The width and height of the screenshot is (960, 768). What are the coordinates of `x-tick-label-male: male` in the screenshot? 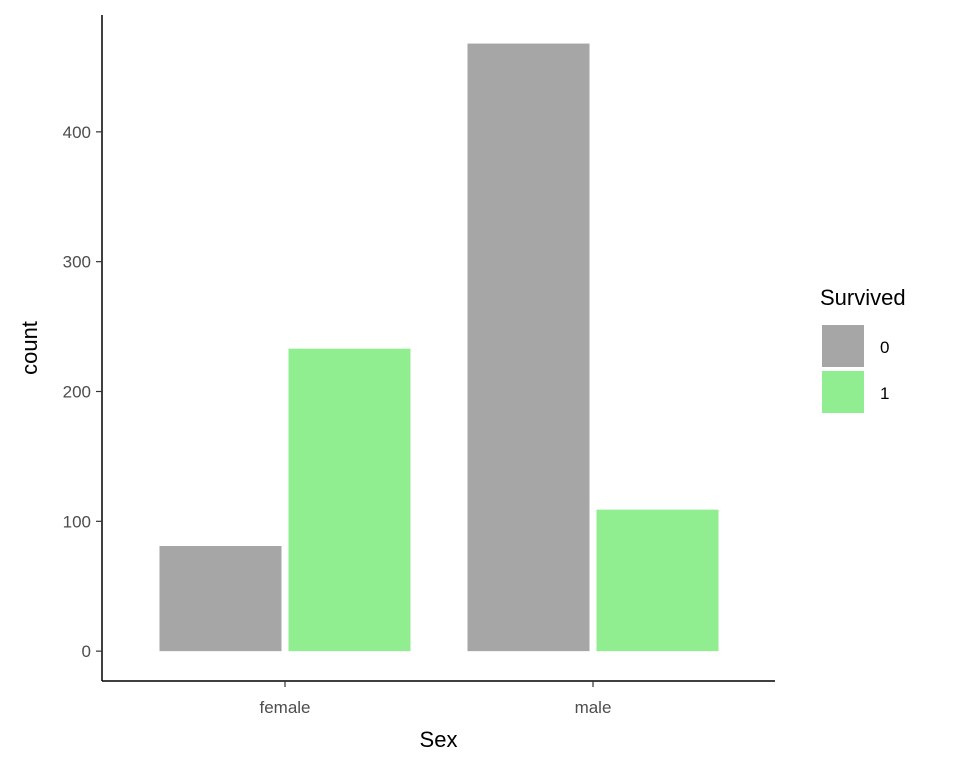 It's located at (593, 707).